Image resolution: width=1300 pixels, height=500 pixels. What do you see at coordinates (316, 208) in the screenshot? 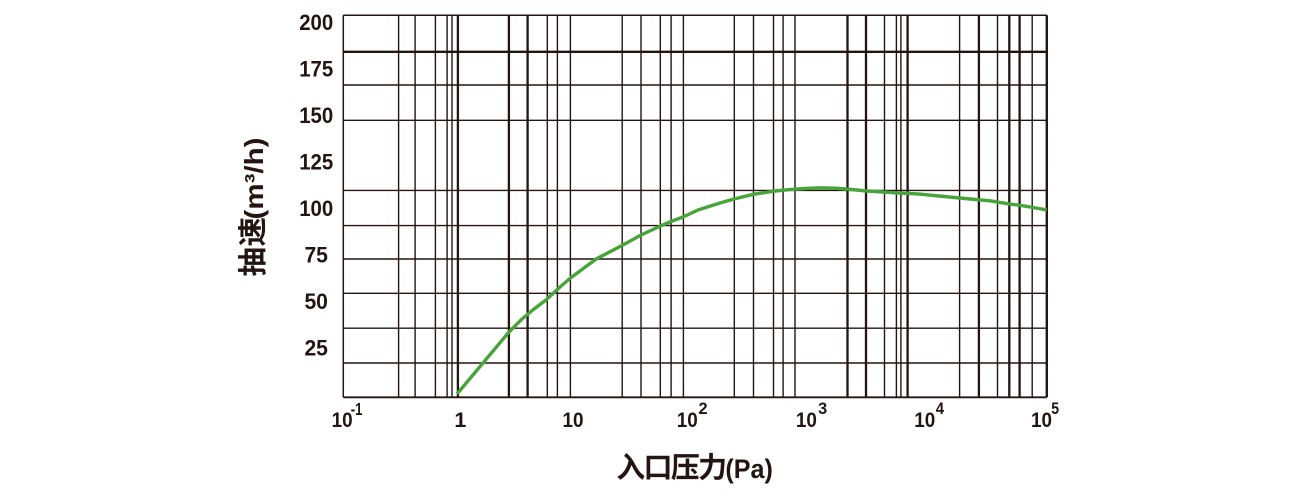
I see `svg-text: 100` at bounding box center [316, 208].